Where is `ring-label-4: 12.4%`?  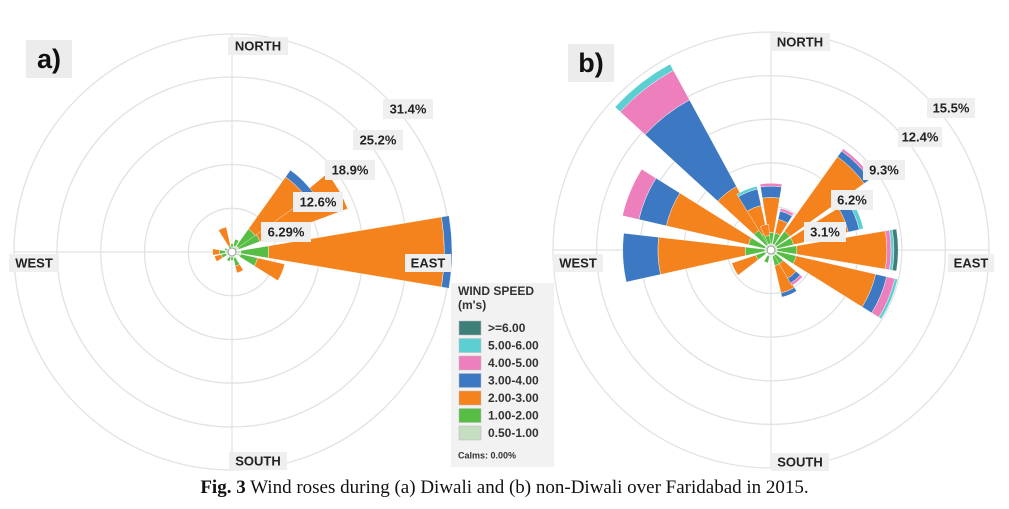
ring-label-4: 12.4% is located at coordinates (920, 136).